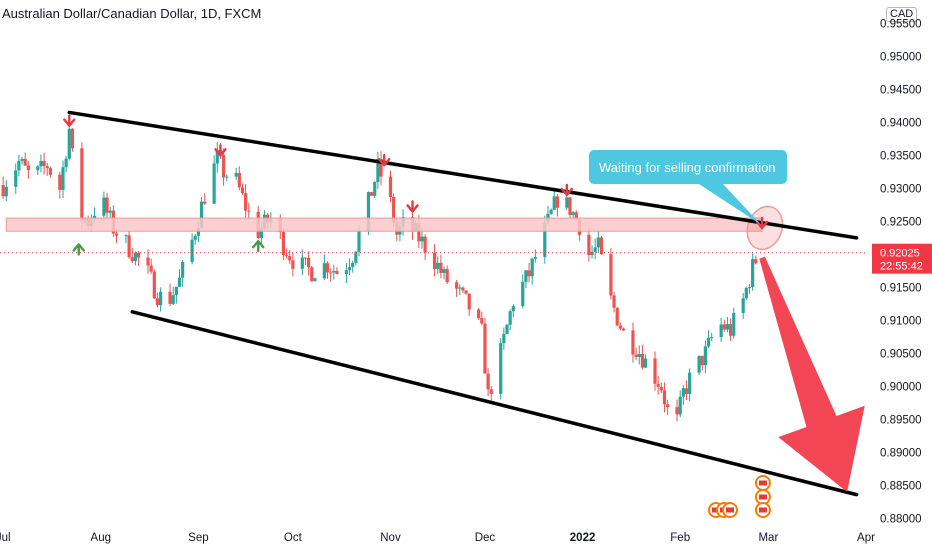  Describe the element at coordinates (901, 222) in the screenshot. I see `y-tick-label: 0.92500` at that location.